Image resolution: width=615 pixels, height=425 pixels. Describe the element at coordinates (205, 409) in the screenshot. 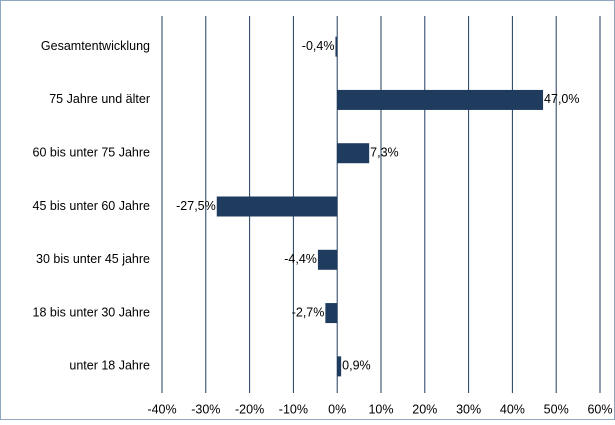

I see `x-tick-label: -30%` at that location.